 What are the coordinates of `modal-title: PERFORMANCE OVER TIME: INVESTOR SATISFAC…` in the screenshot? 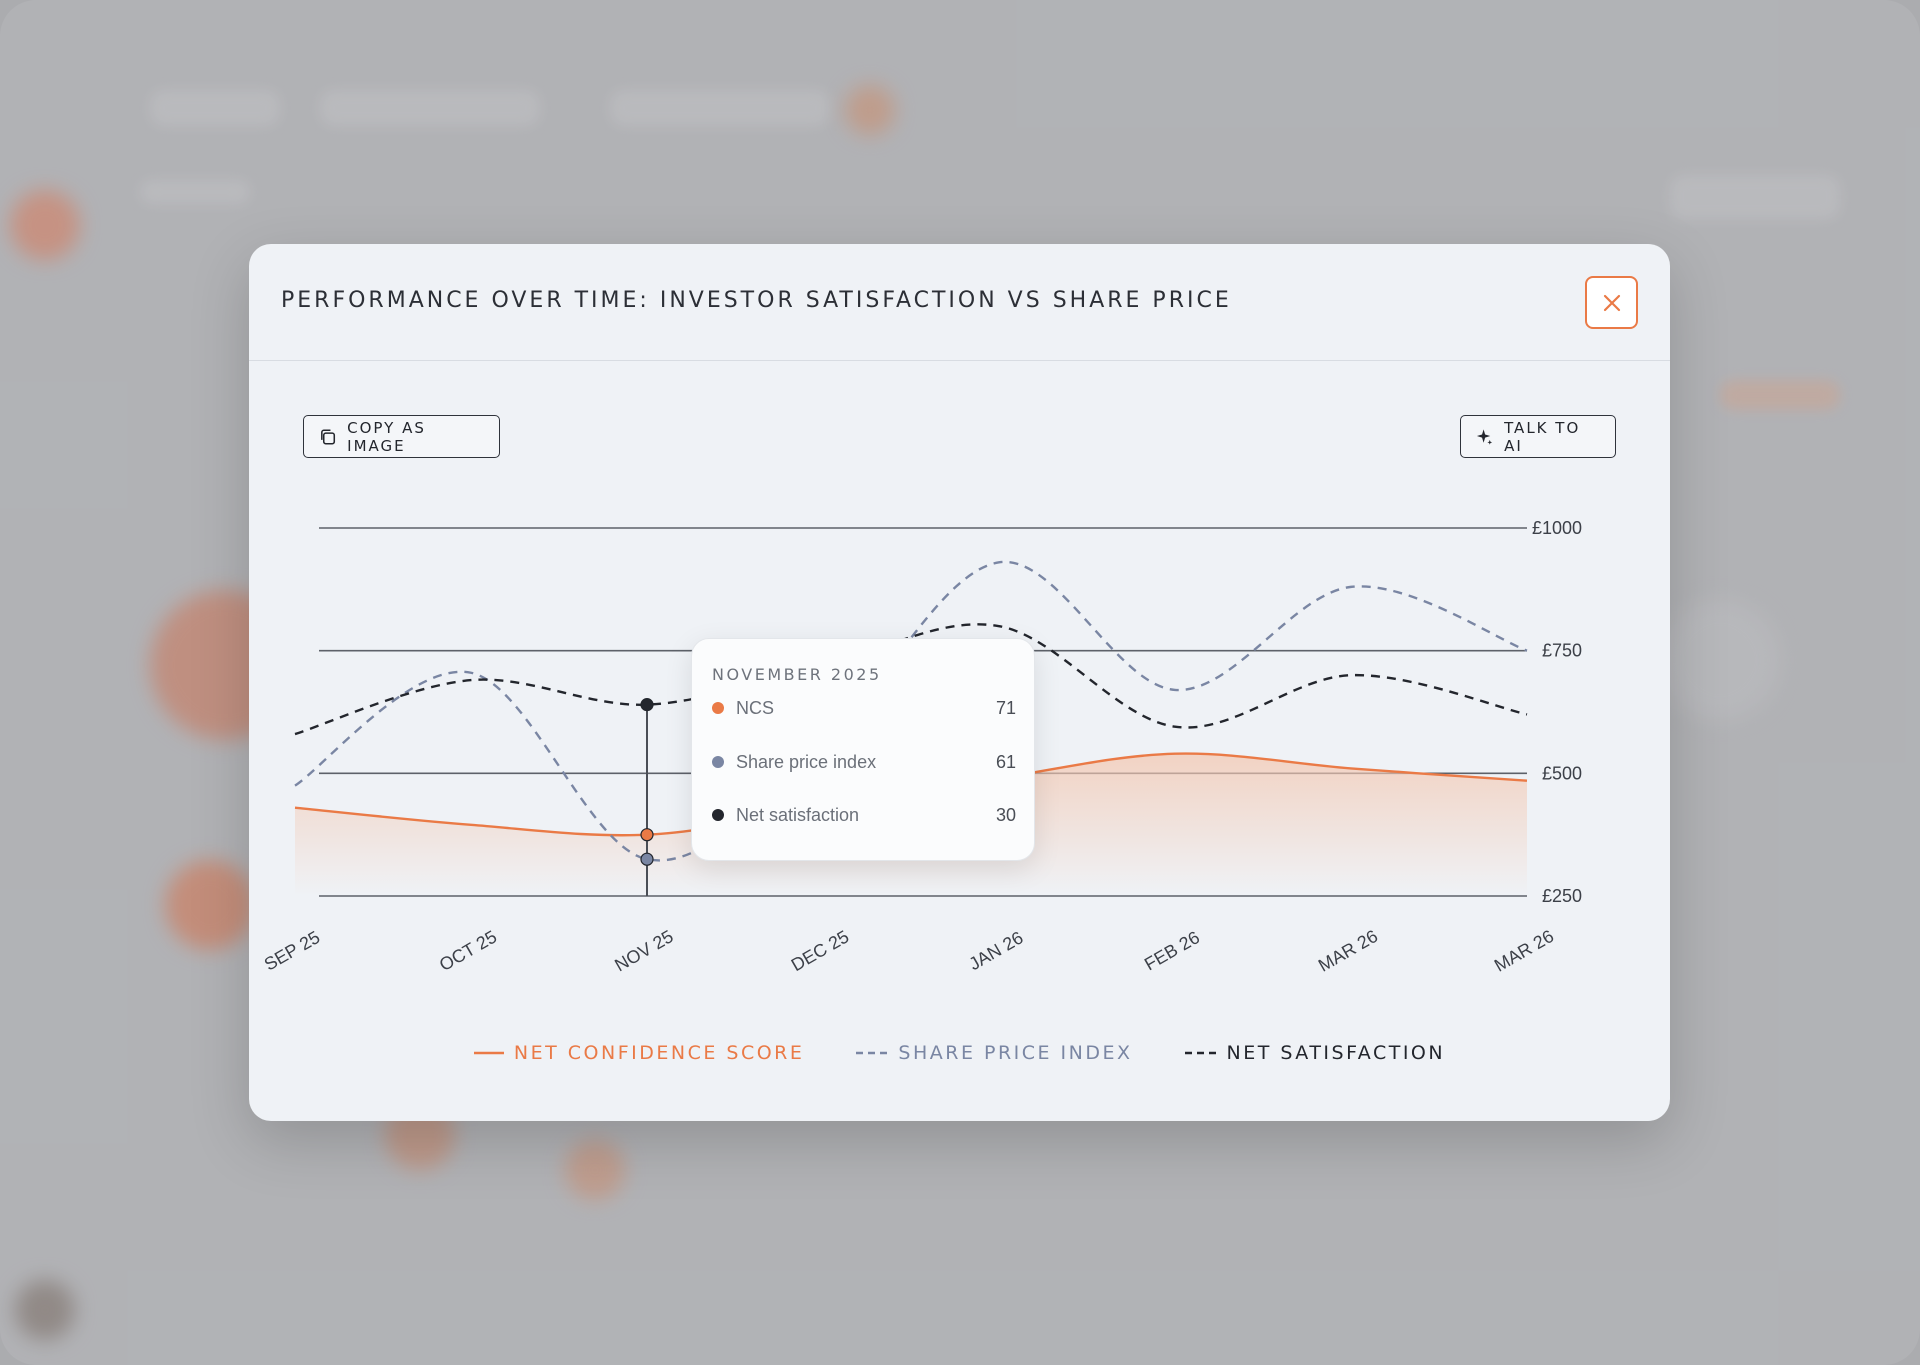 It's located at (756, 300).